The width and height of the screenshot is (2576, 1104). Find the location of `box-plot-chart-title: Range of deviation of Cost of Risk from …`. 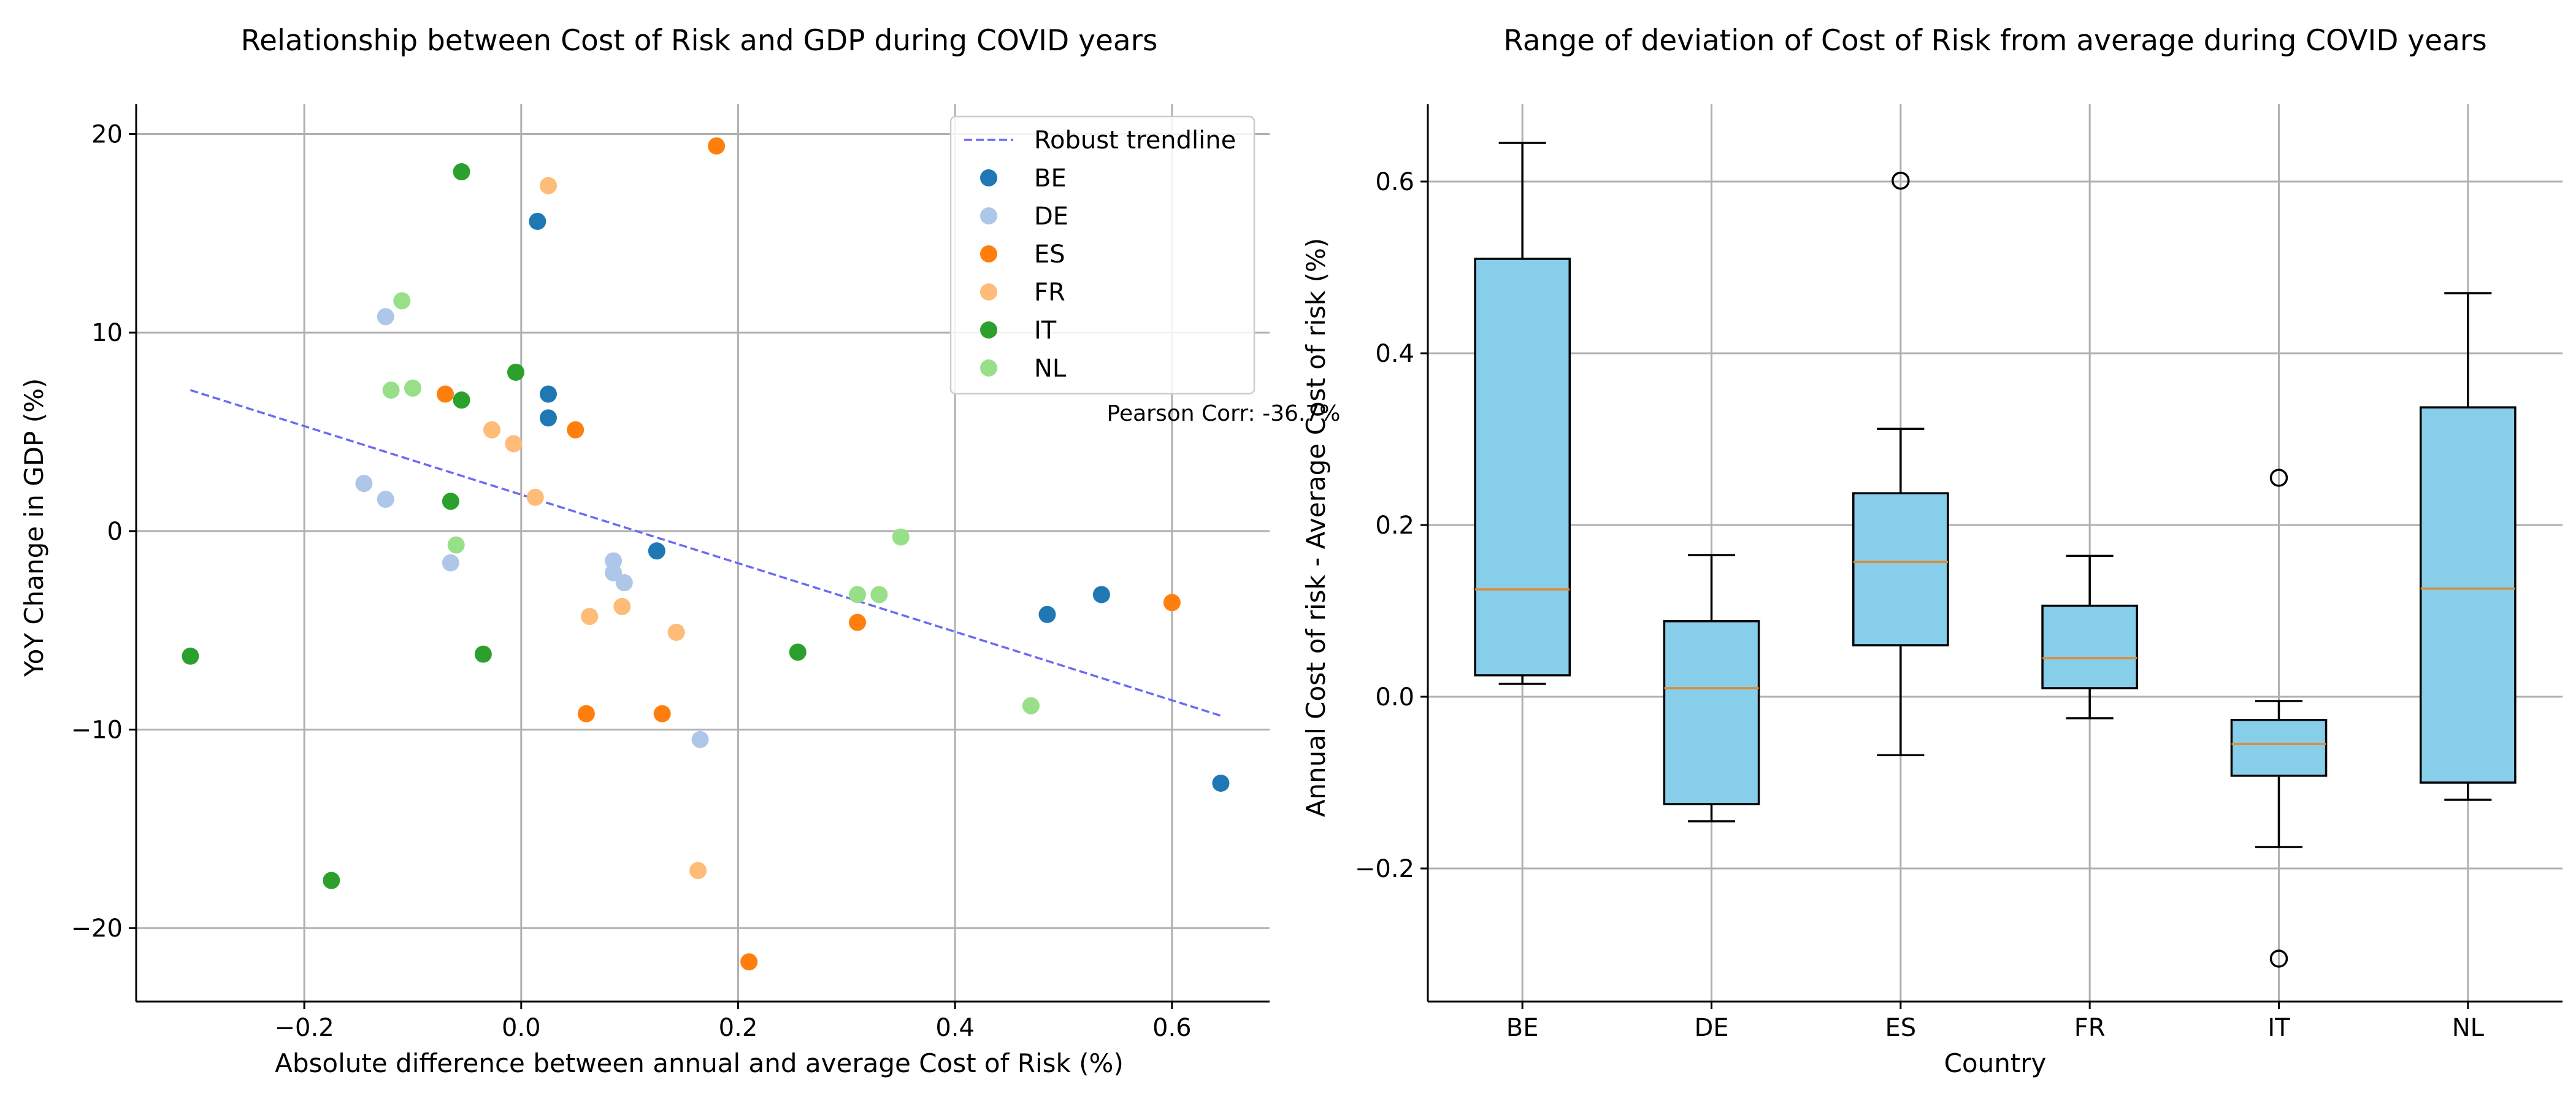

box-plot-chart-title: Range of deviation of Cost of Risk from … is located at coordinates (1995, 41).